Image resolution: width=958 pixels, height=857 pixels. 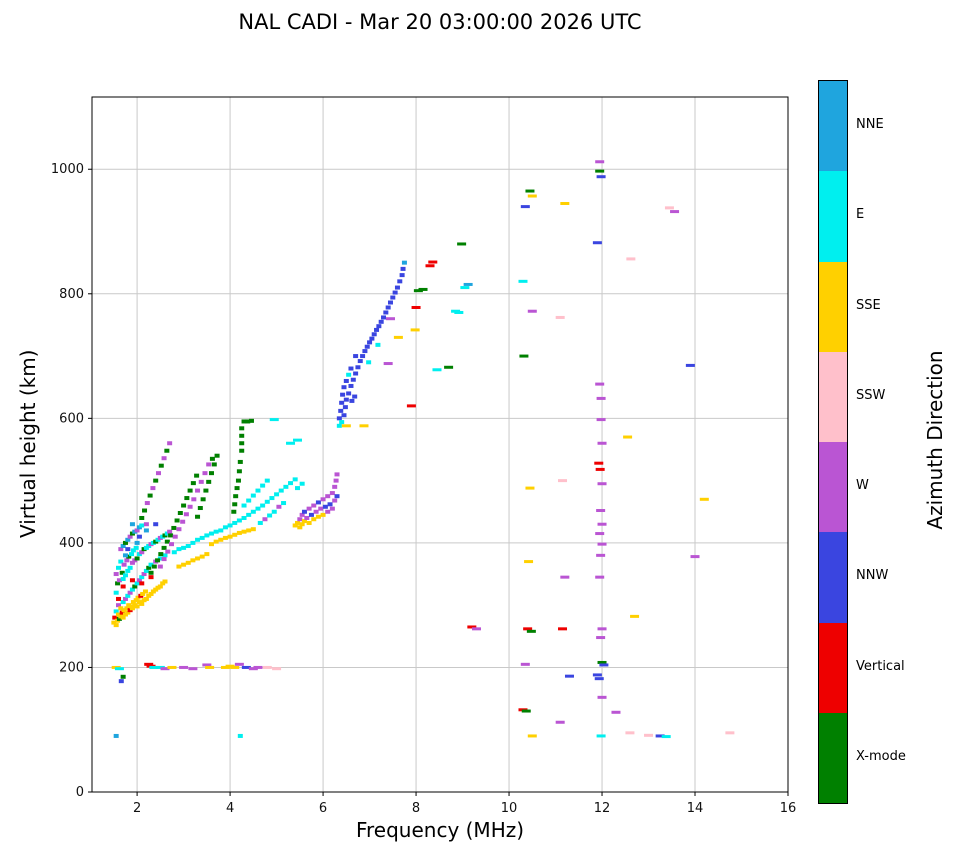 I want to click on y-tick-label: 400, so click(x=71, y=543).